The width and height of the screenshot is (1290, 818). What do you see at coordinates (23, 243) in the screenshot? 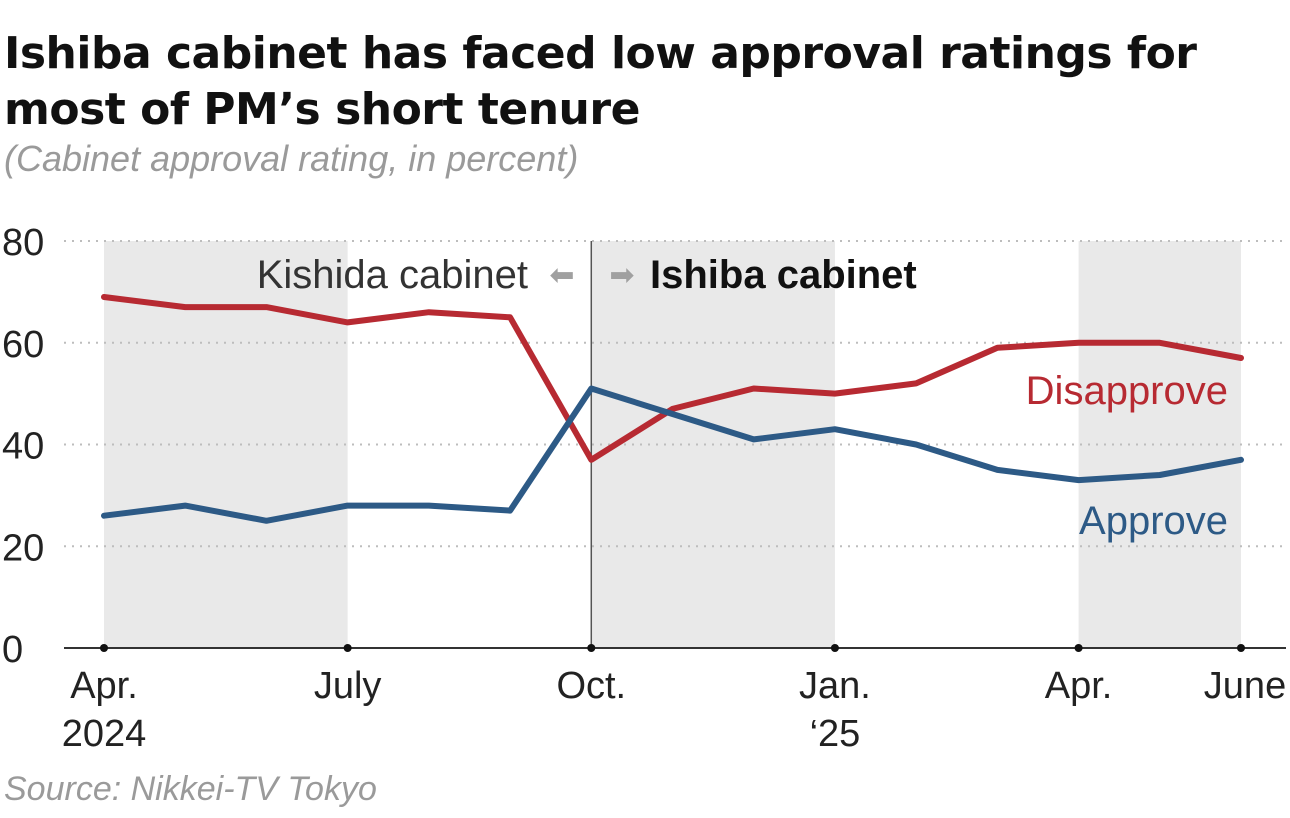
I see `y-tick-label-80: 80` at bounding box center [23, 243].